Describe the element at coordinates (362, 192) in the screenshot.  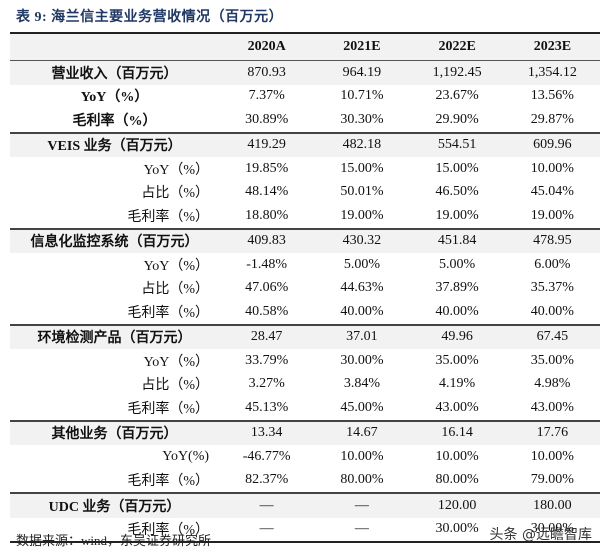
I see `cell-value: 50.01%` at that location.